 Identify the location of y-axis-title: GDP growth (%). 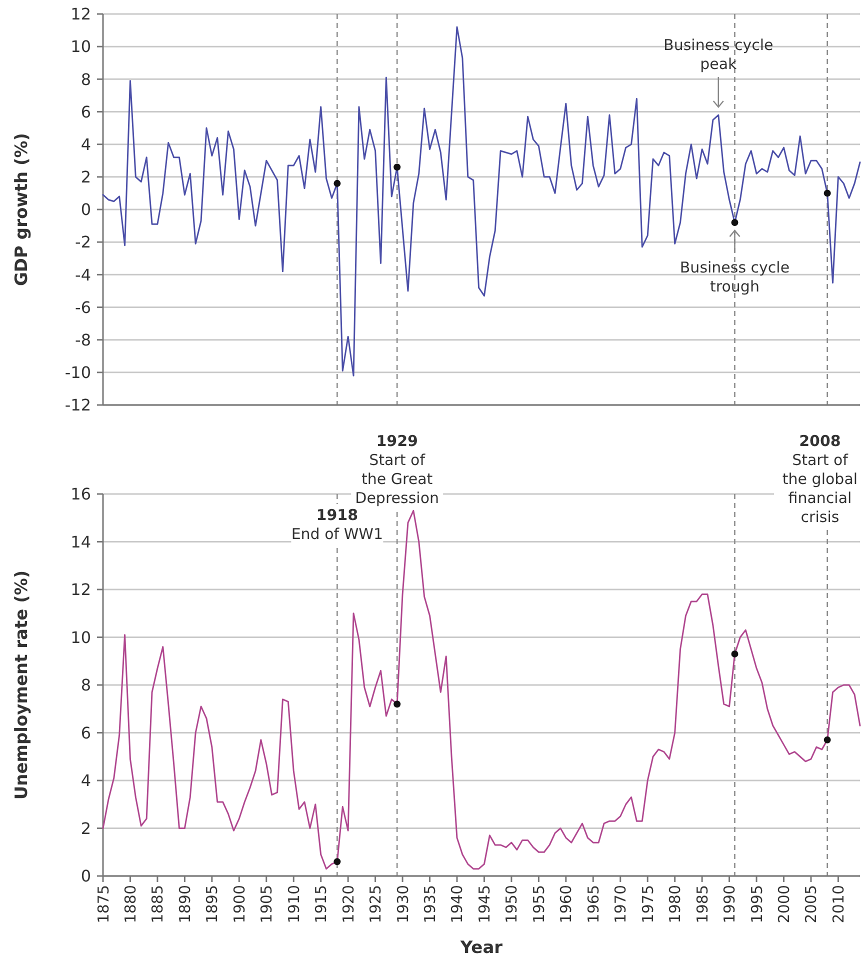
(22, 209).